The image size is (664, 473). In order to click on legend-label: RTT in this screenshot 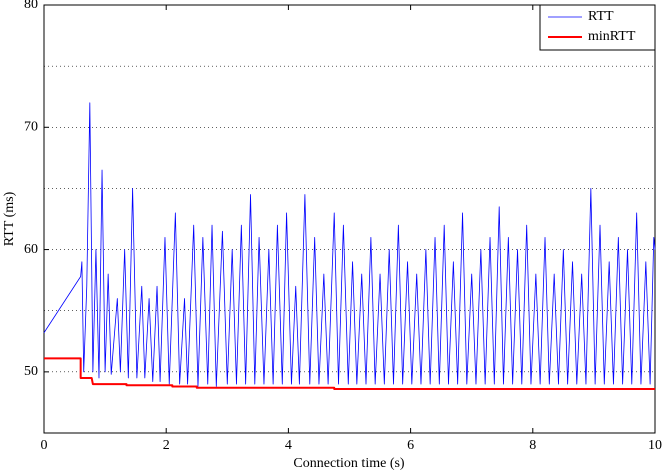, I will do `click(601, 16)`.